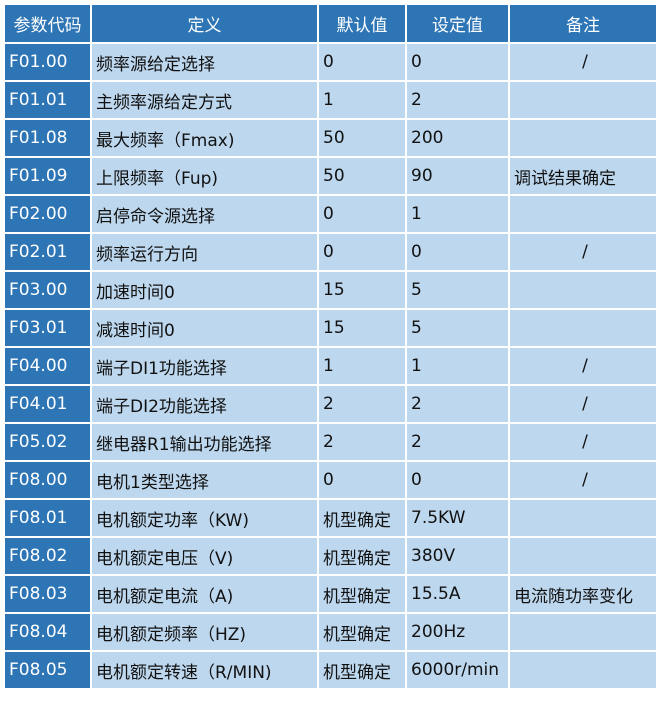 This screenshot has width=658, height=727. What do you see at coordinates (583, 23) in the screenshot?
I see `header-note: 备注` at bounding box center [583, 23].